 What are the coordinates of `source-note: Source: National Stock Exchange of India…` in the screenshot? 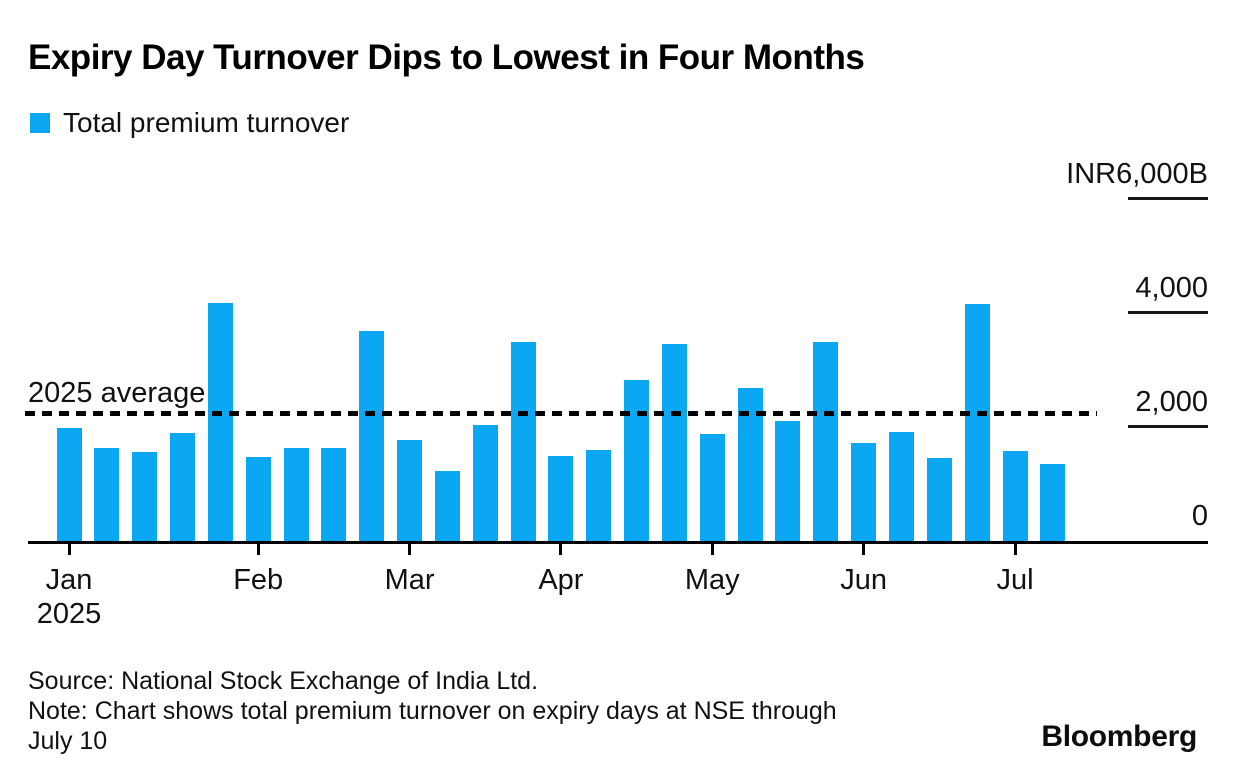 It's located at (432, 711).